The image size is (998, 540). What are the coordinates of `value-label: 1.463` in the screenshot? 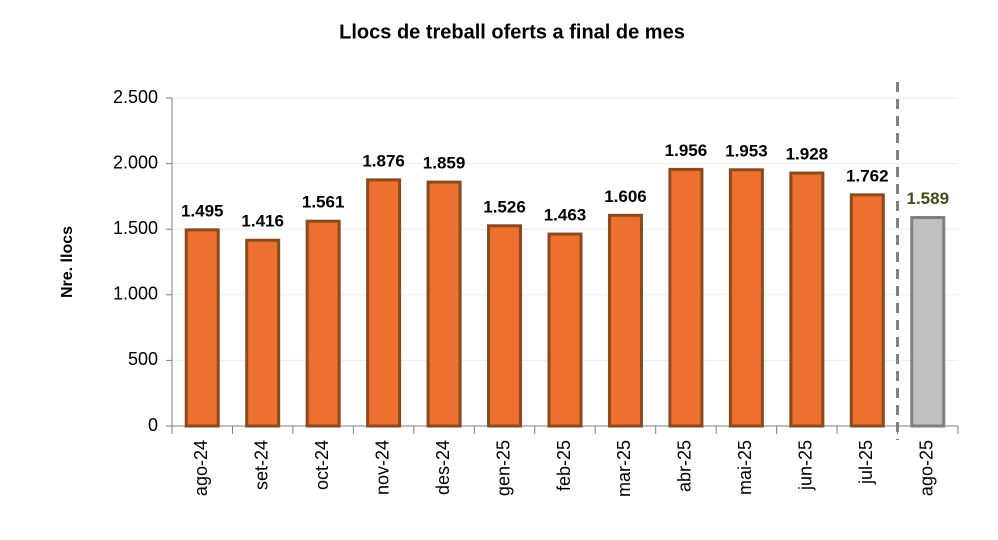 It's located at (565, 215).